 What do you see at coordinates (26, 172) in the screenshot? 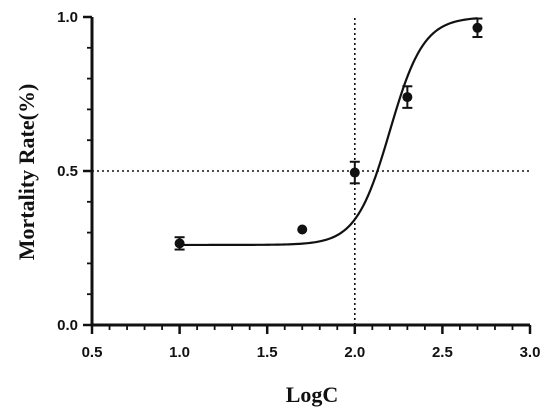
I see `y-axis-title: Mortality Rate(%)` at bounding box center [26, 172].